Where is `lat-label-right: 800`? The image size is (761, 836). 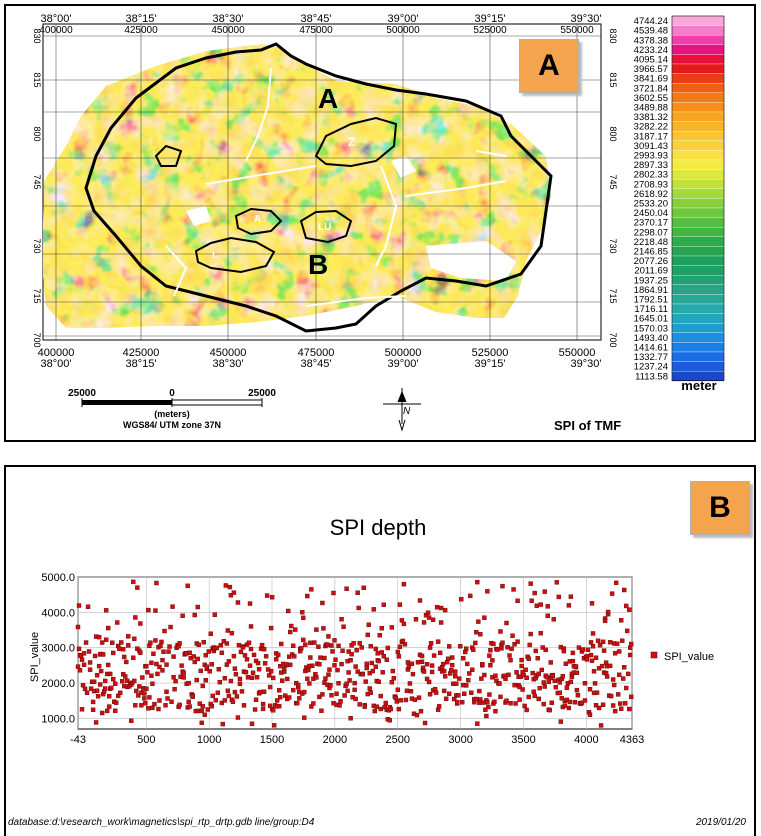 lat-label-right: 800 is located at coordinates (613, 133).